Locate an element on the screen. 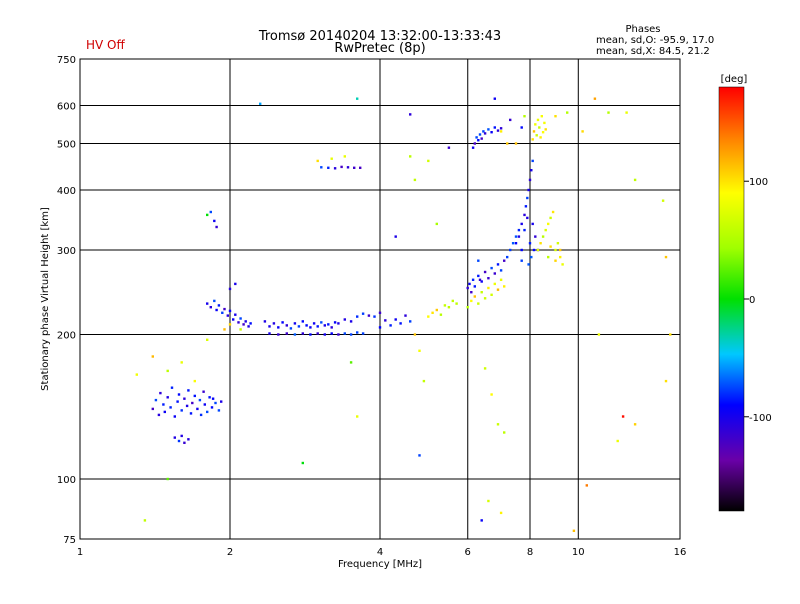 This screenshot has width=800, height=604. y-axis-label: Stationary phase Virtual Height [km] is located at coordinates (45, 299).